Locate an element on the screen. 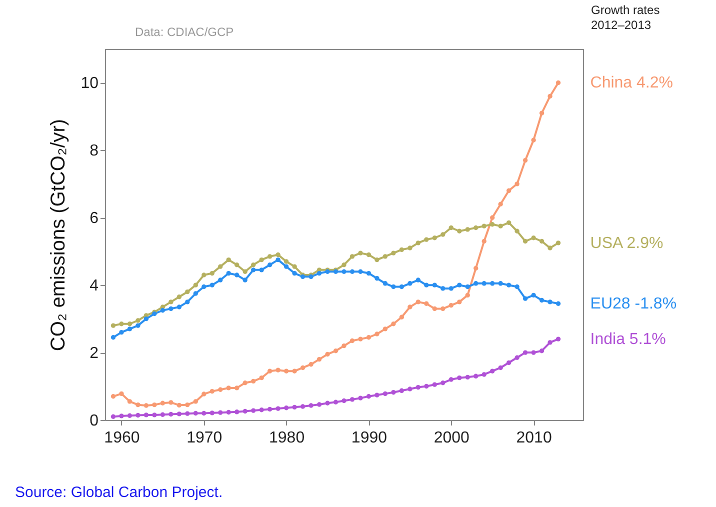 Image resolution: width=716 pixels, height=507 pixels. y-tick-label: 2 is located at coordinates (94, 353).